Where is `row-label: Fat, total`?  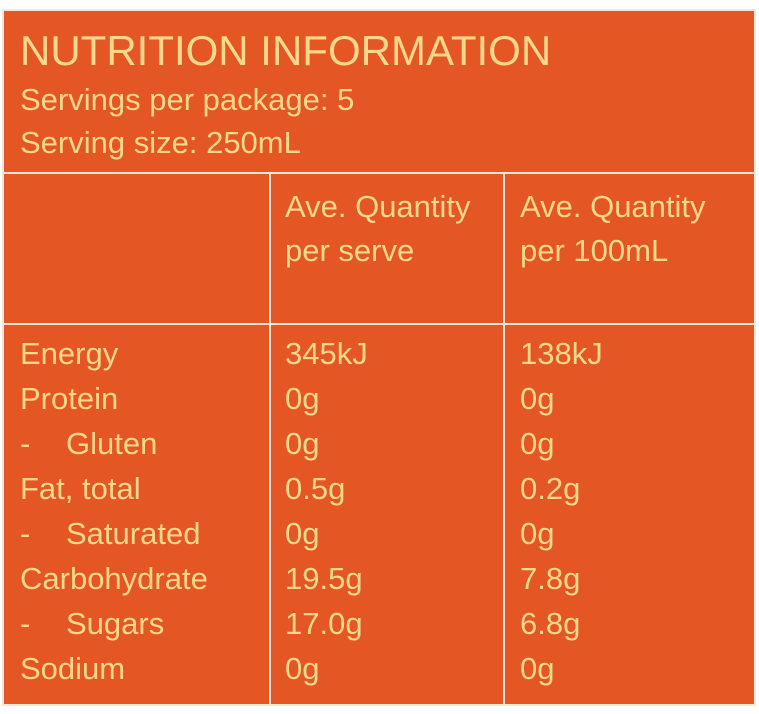 row-label: Fat, total is located at coordinates (80, 488).